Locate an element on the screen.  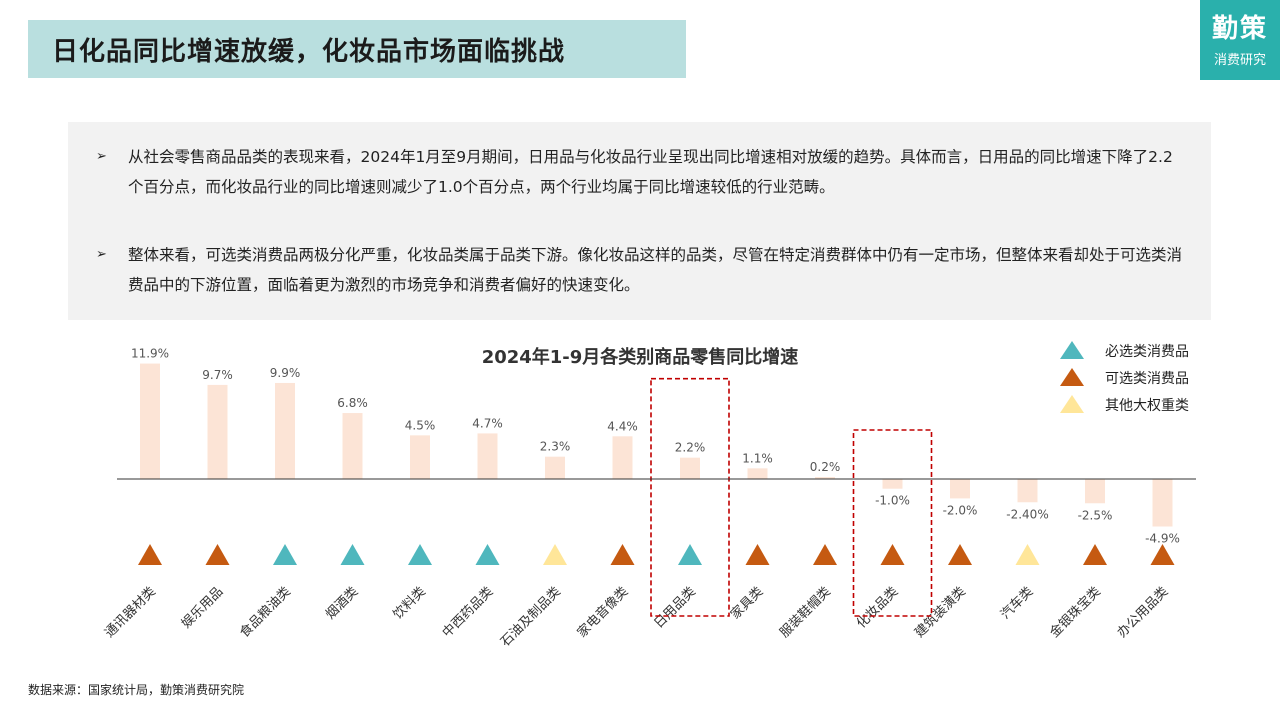
category-tick-label: 饮料类 is located at coordinates (410, 603).